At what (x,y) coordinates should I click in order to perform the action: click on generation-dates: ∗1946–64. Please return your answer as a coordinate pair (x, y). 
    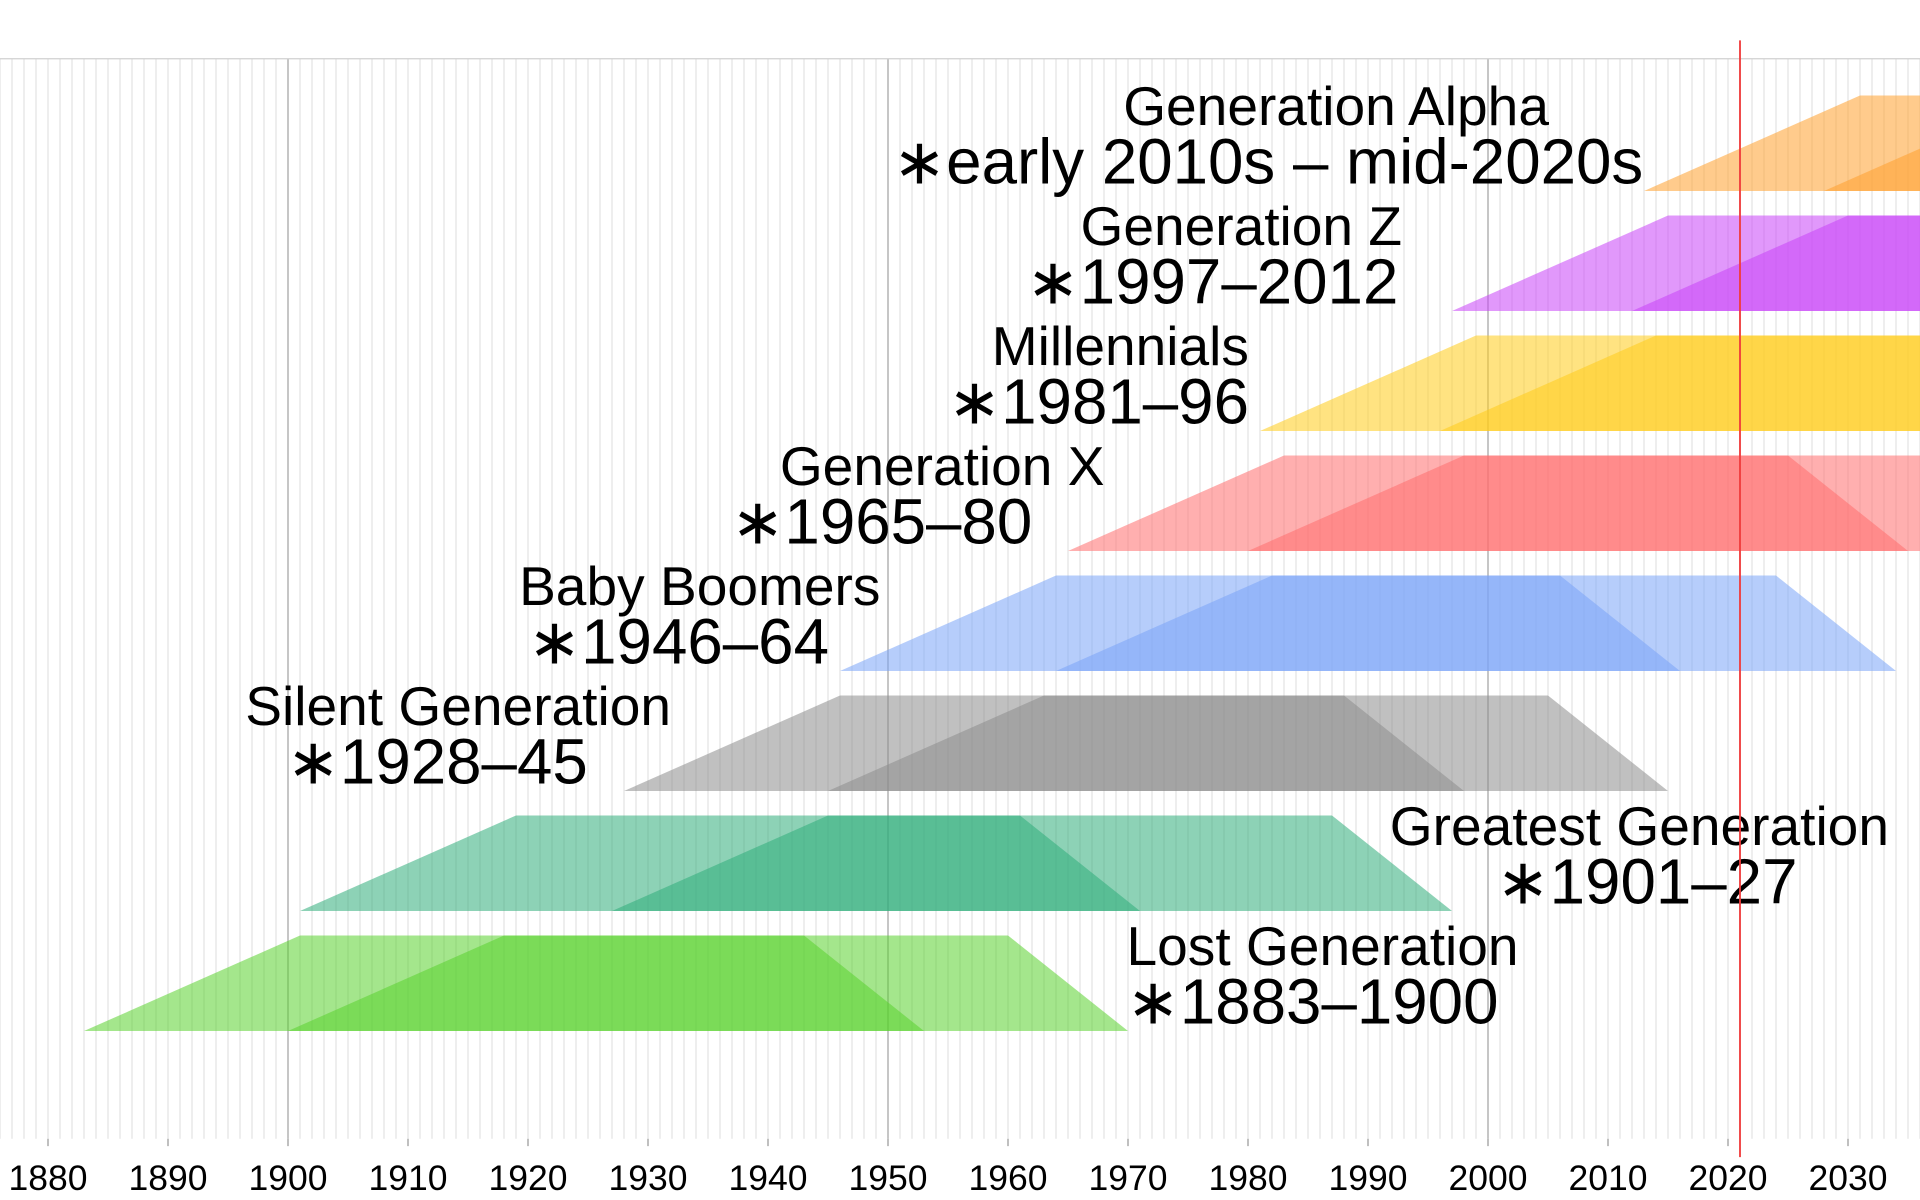
    Looking at the image, I should click on (678, 642).